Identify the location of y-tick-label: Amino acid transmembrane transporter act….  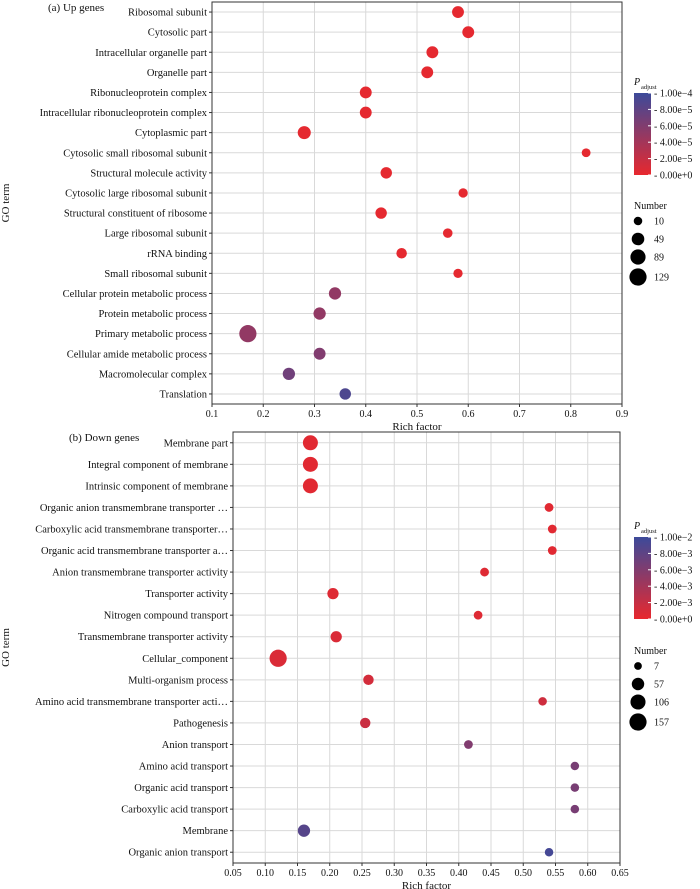
(131, 702).